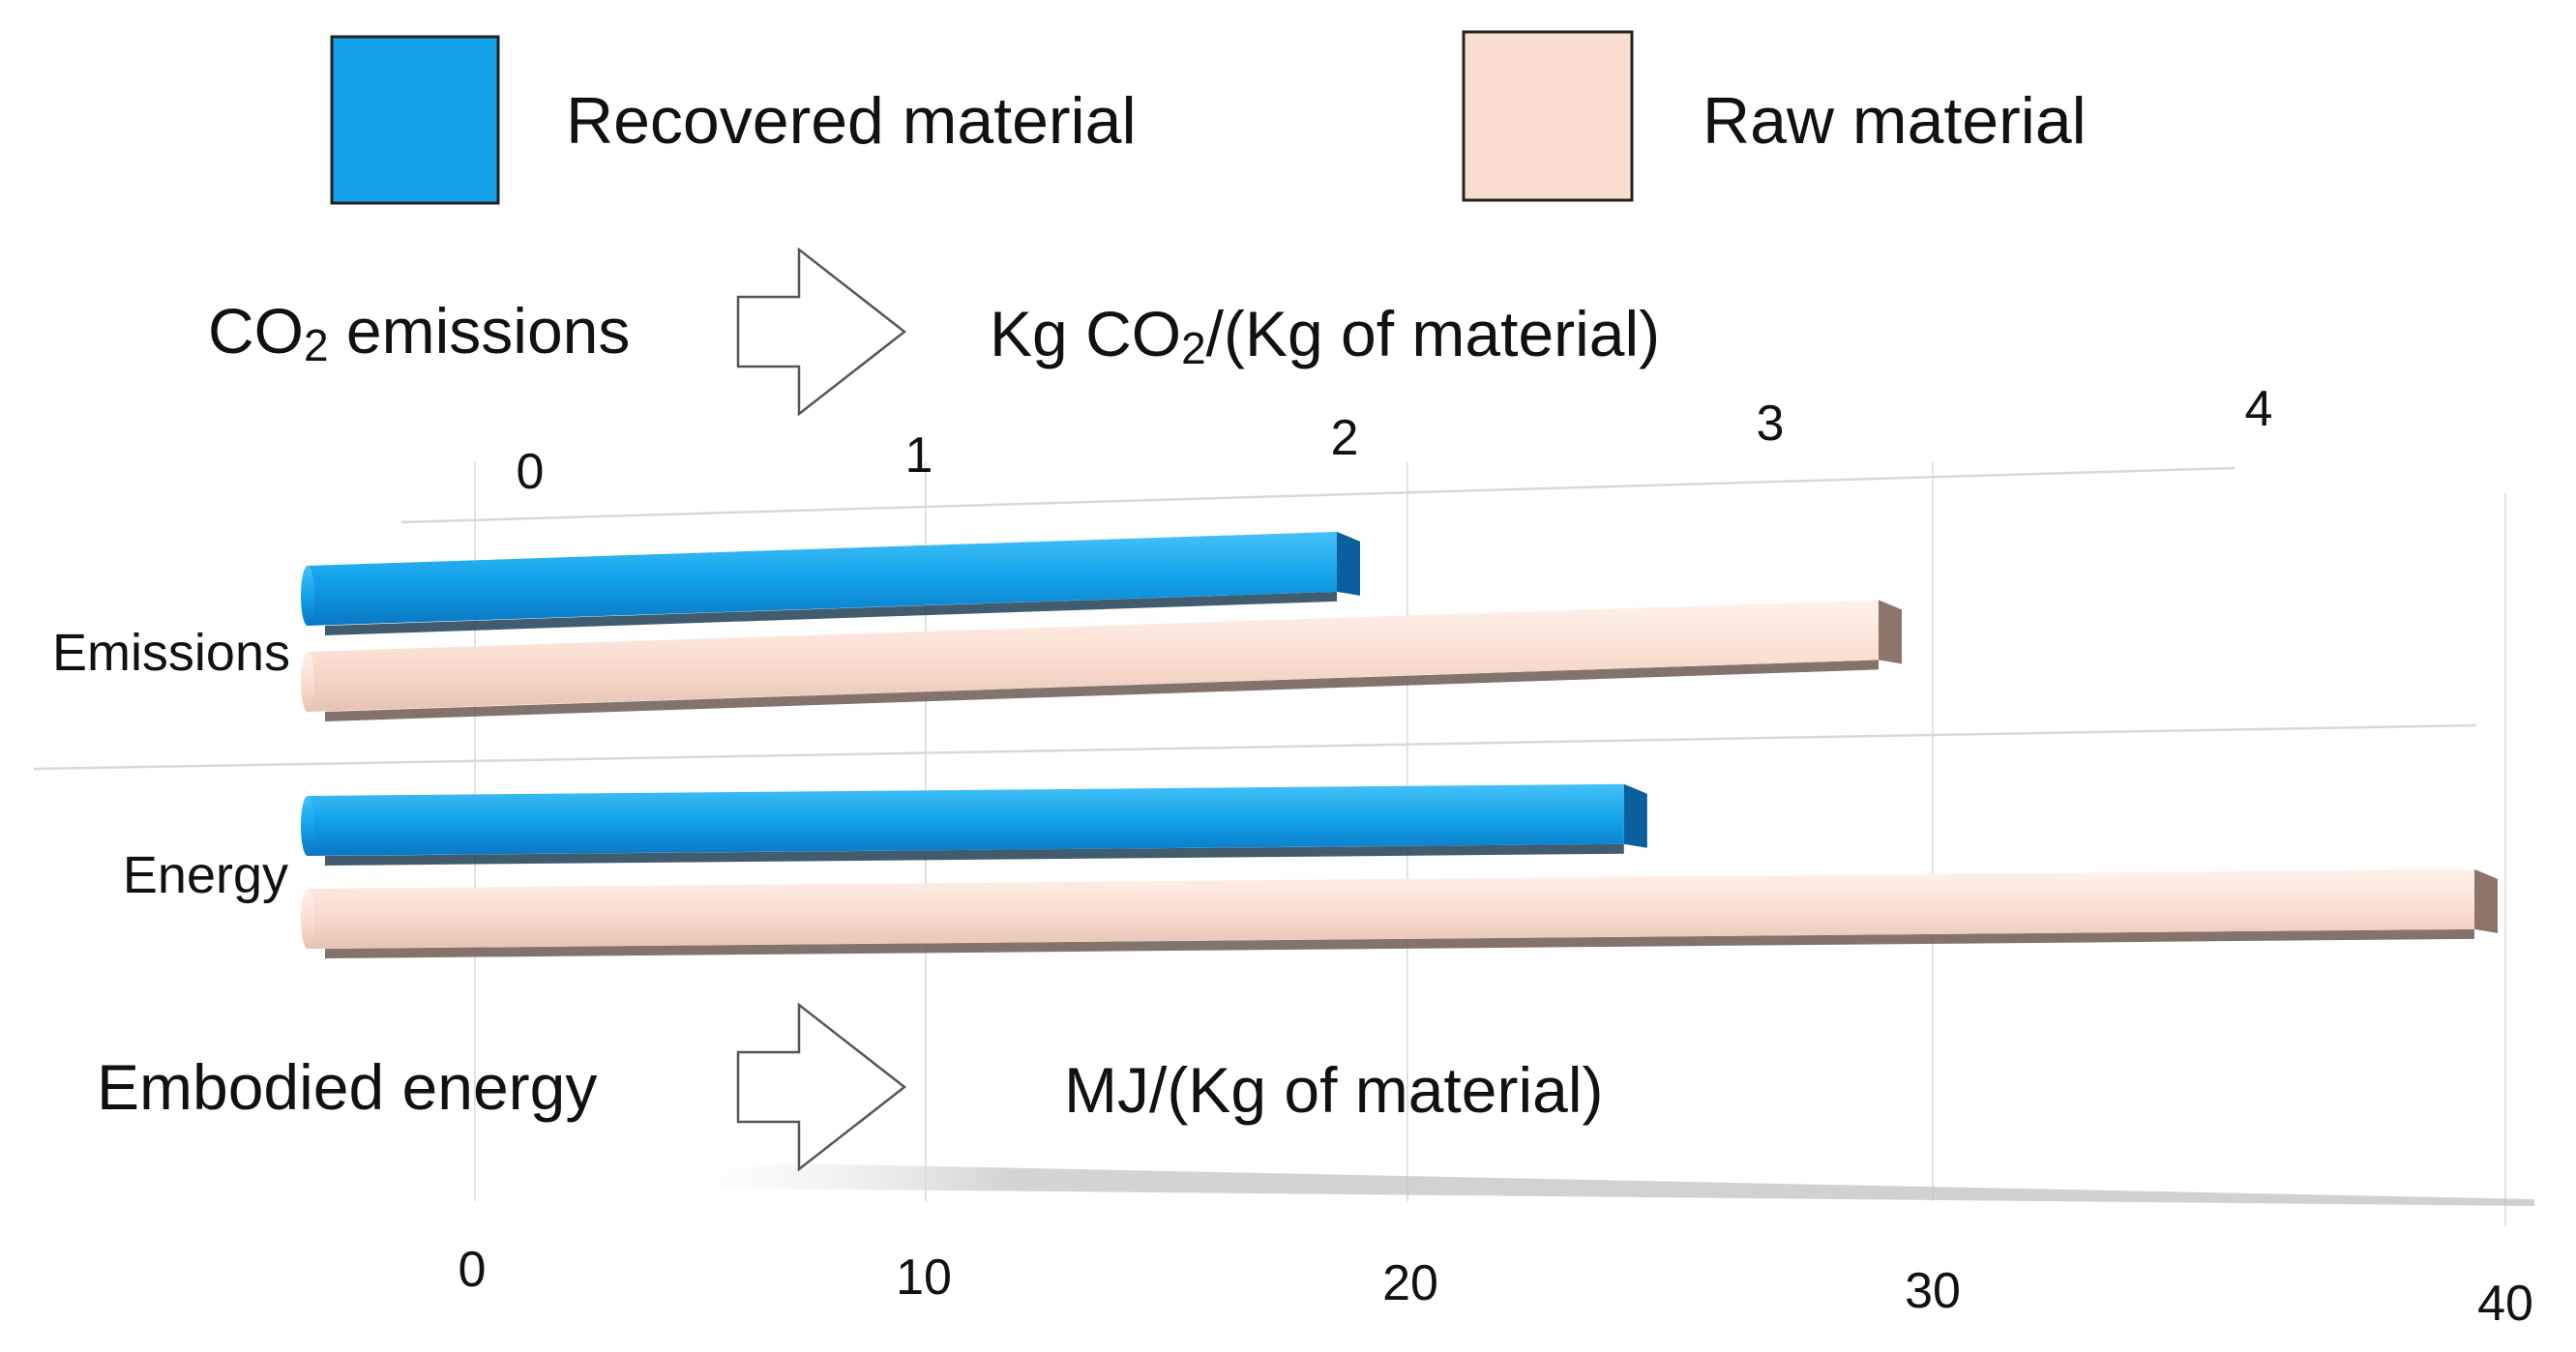  Describe the element at coordinates (1325, 335) in the screenshot. I see `co2-unit: Kg CO2/(Kg of material)` at that location.